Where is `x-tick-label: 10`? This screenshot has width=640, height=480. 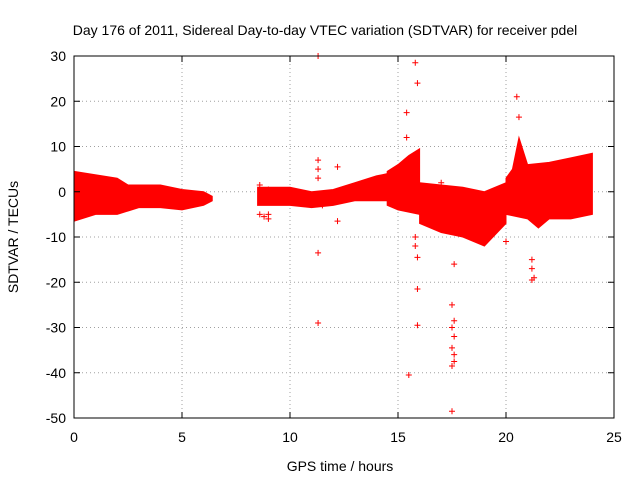
x-tick-label: 10 is located at coordinates (290, 437).